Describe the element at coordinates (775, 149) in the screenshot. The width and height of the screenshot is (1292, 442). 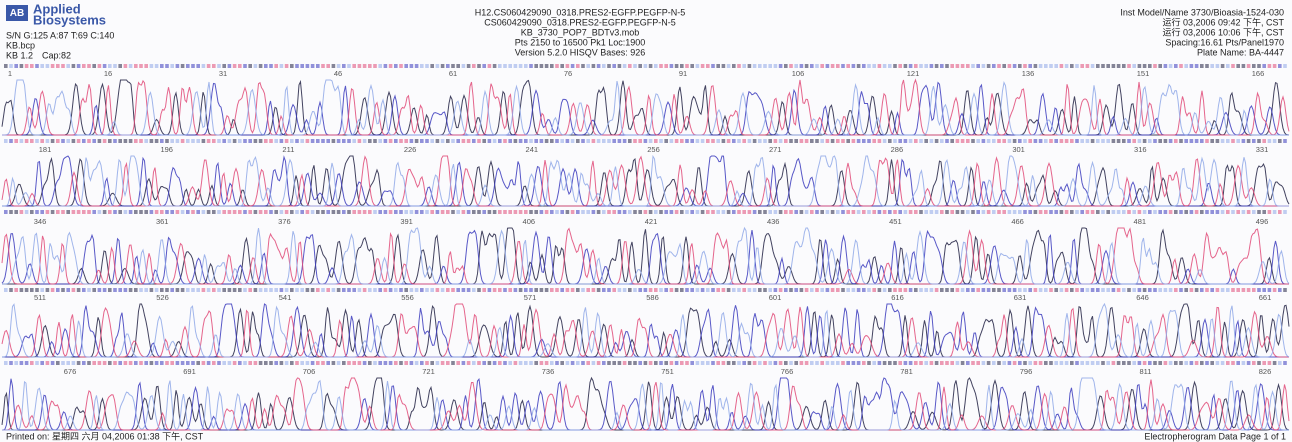
I see `position-tick: 271` at that location.